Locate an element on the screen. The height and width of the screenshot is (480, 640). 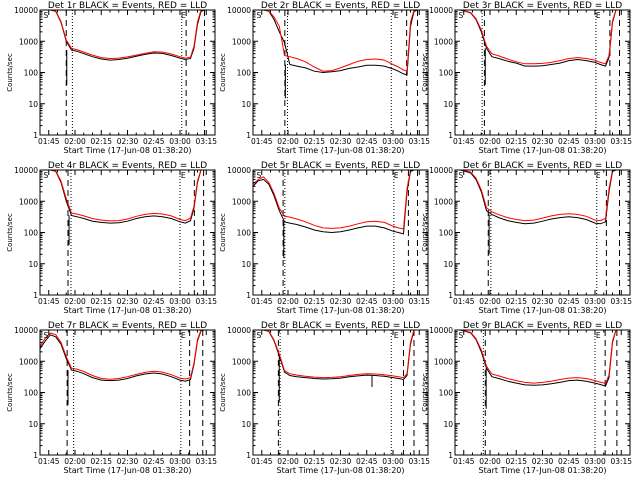
panel-title: Det 5r BLACK = Events, RED = LLD is located at coordinates (340, 166).